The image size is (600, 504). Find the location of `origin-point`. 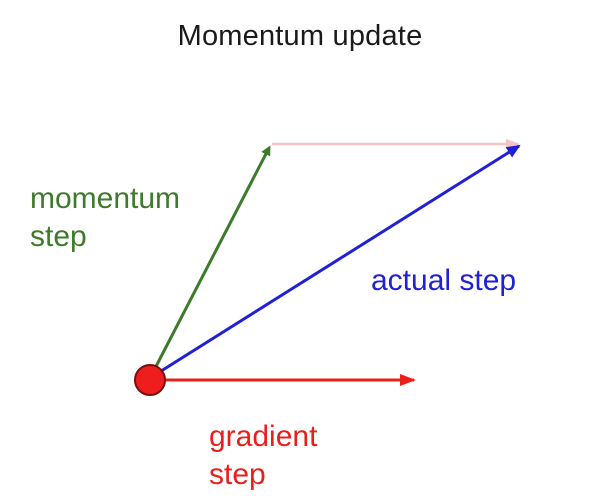

origin-point is located at coordinates (150, 380).